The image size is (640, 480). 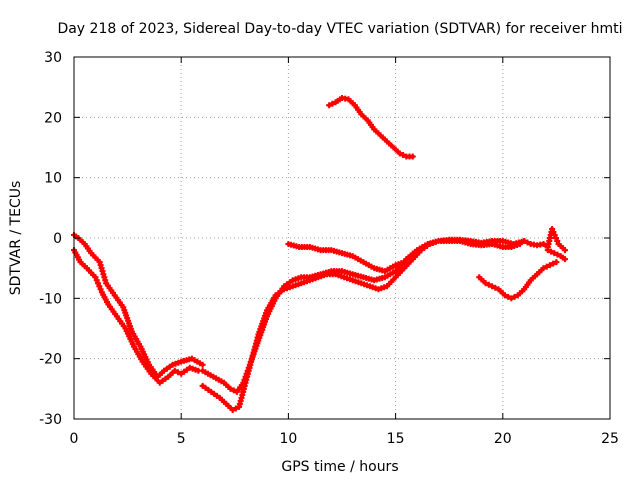 What do you see at coordinates (181, 439) in the screenshot?
I see `x-tick-label: 5` at bounding box center [181, 439].